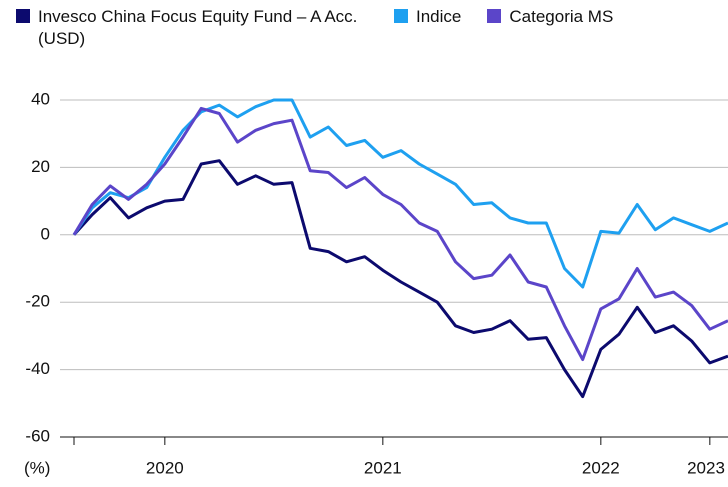 The height and width of the screenshot is (487, 728). Describe the element at coordinates (165, 467) in the screenshot. I see `x-tick-label: 2020` at that location.